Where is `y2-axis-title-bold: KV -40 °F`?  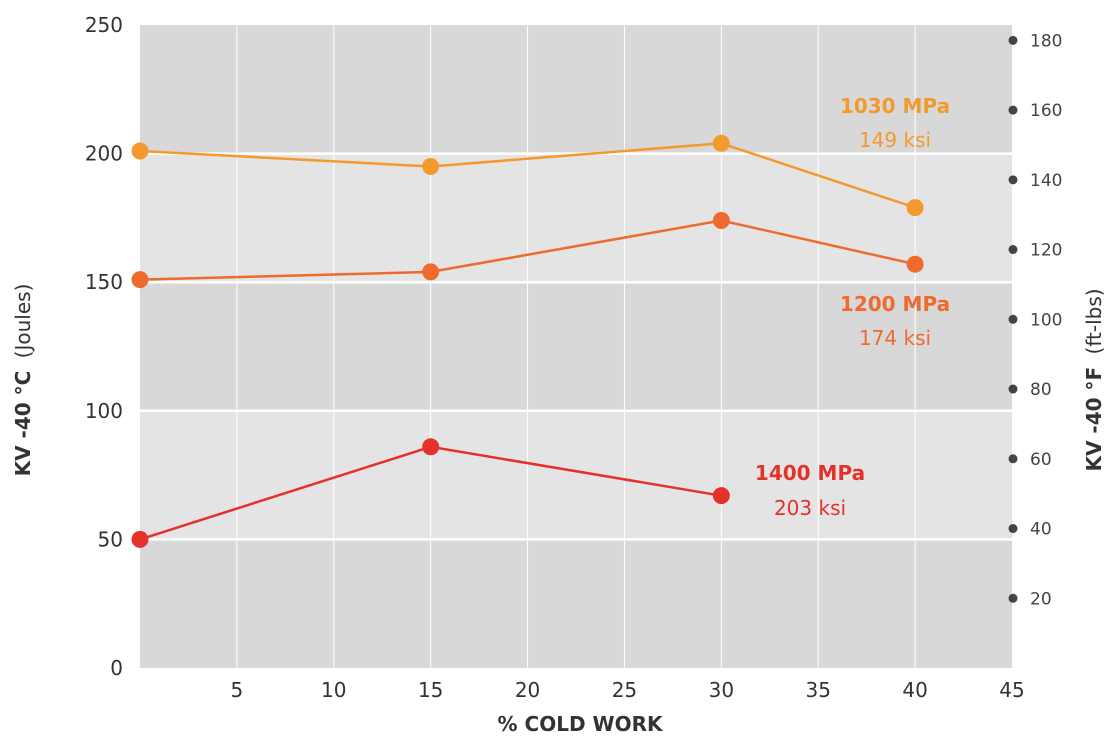
y2-axis-title-bold: KV -40 °F is located at coordinates (1094, 419).